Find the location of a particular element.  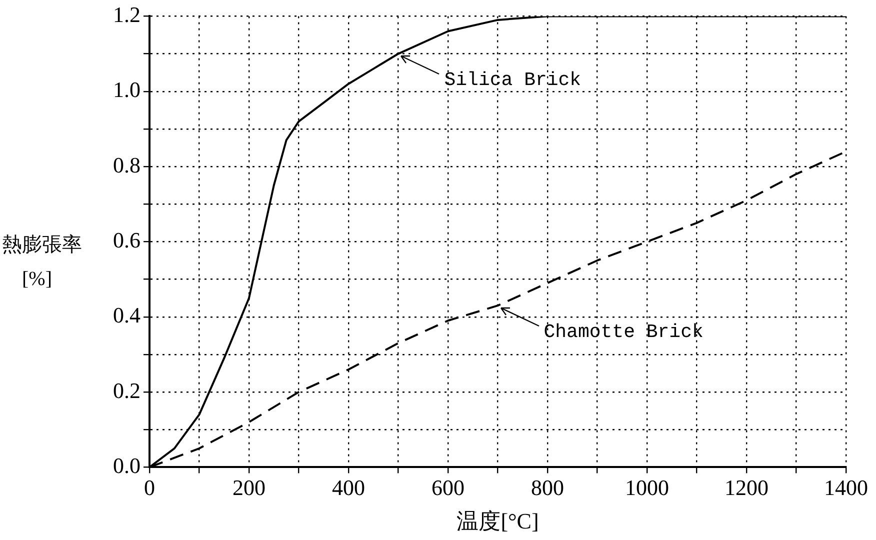

y-tick-label: 0.4 is located at coordinates (126, 315).